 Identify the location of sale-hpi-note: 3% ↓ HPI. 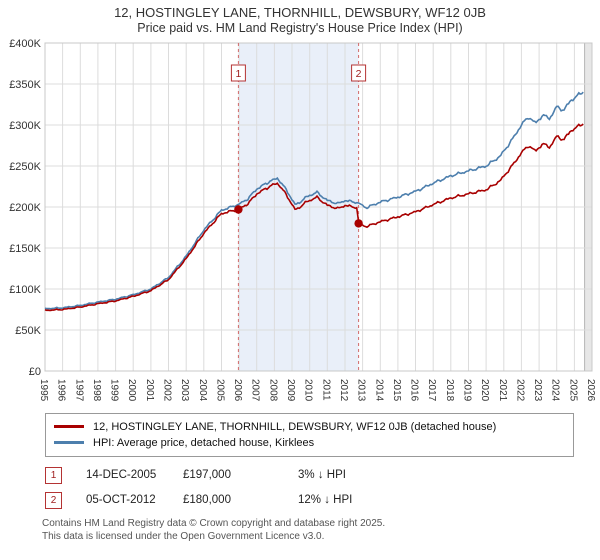
(322, 475).